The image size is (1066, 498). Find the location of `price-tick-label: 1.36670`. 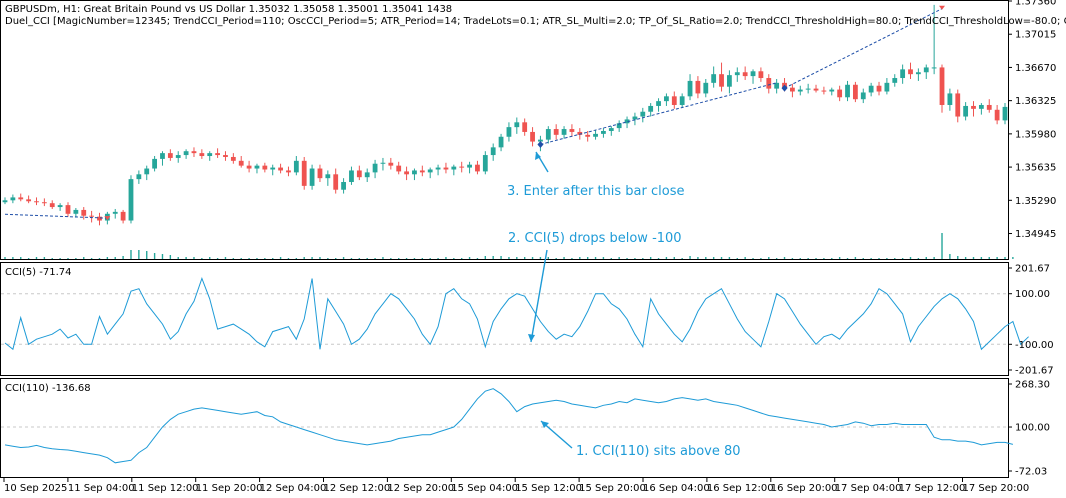

price-tick-label: 1.36670 is located at coordinates (1035, 68).